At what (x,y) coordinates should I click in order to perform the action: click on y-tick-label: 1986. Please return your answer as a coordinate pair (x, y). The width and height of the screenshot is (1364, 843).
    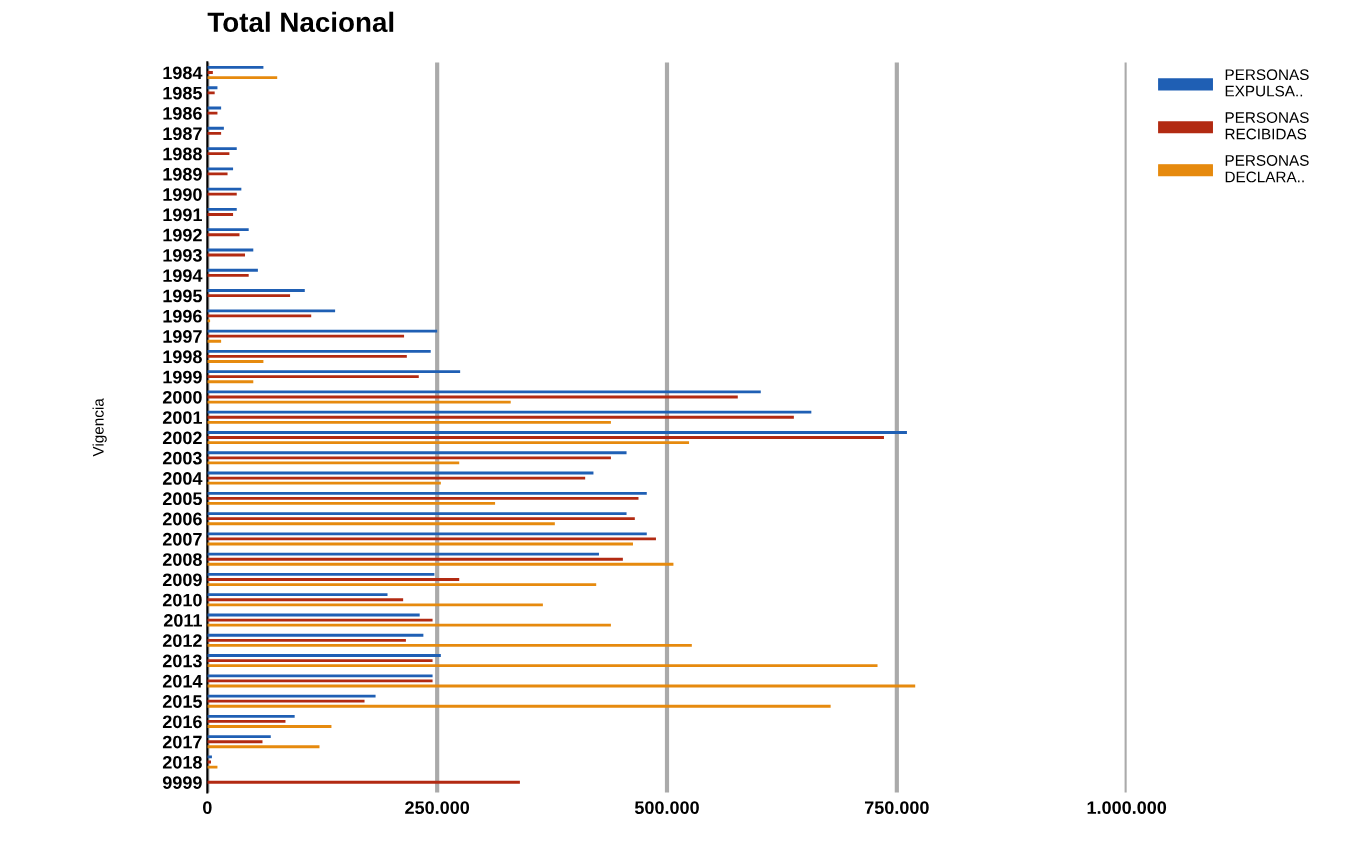
    Looking at the image, I should click on (182, 113).